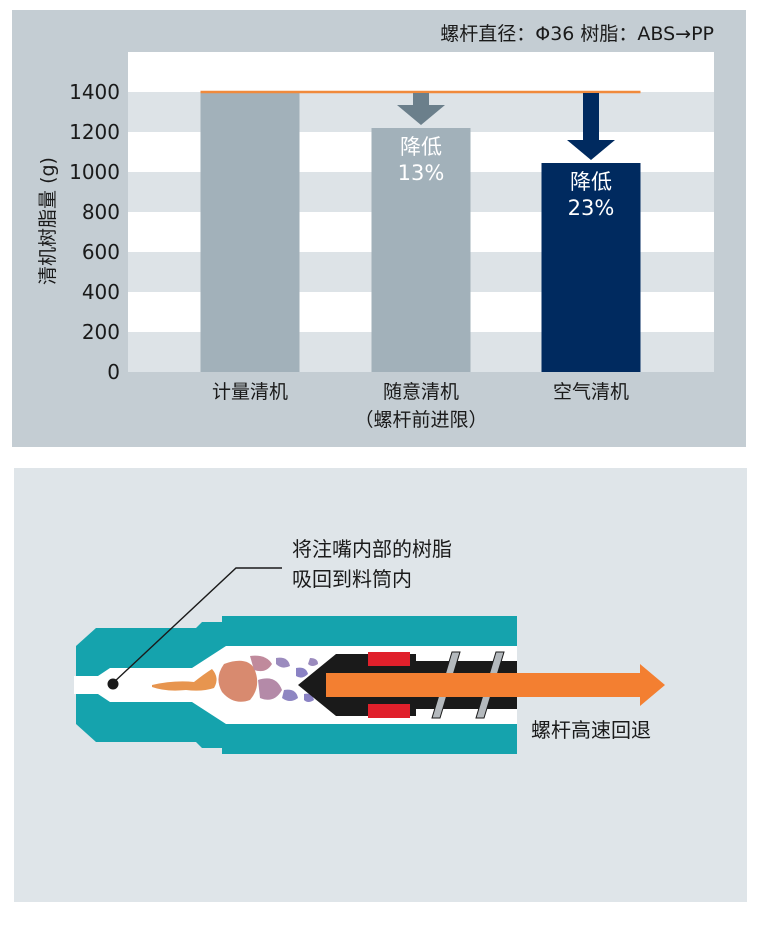 This screenshot has width=763, height=938. What do you see at coordinates (101, 292) in the screenshot?
I see `y-tick-label: 400` at bounding box center [101, 292].